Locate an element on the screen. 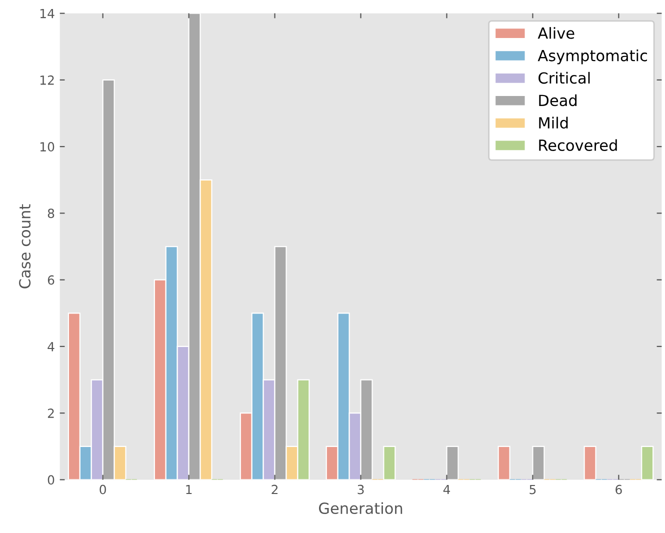 This screenshot has height=533, width=665. x-axis-title: Generation is located at coordinates (360, 508).